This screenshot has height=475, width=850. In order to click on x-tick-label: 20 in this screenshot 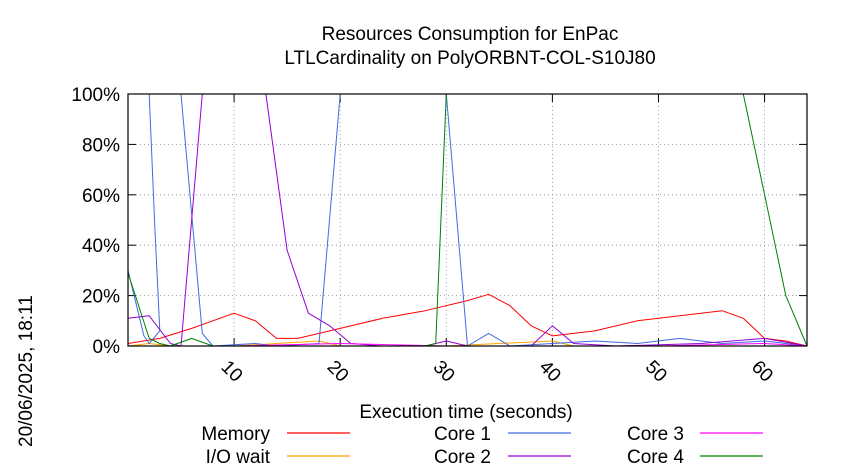, I will do `click(338, 372)`.